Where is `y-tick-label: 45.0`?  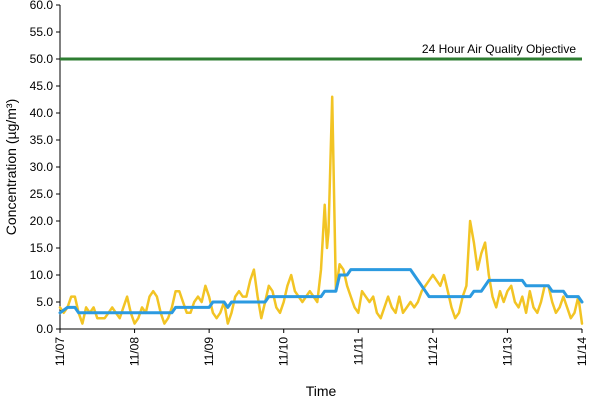
y-tick-label: 45.0 is located at coordinates (42, 86).